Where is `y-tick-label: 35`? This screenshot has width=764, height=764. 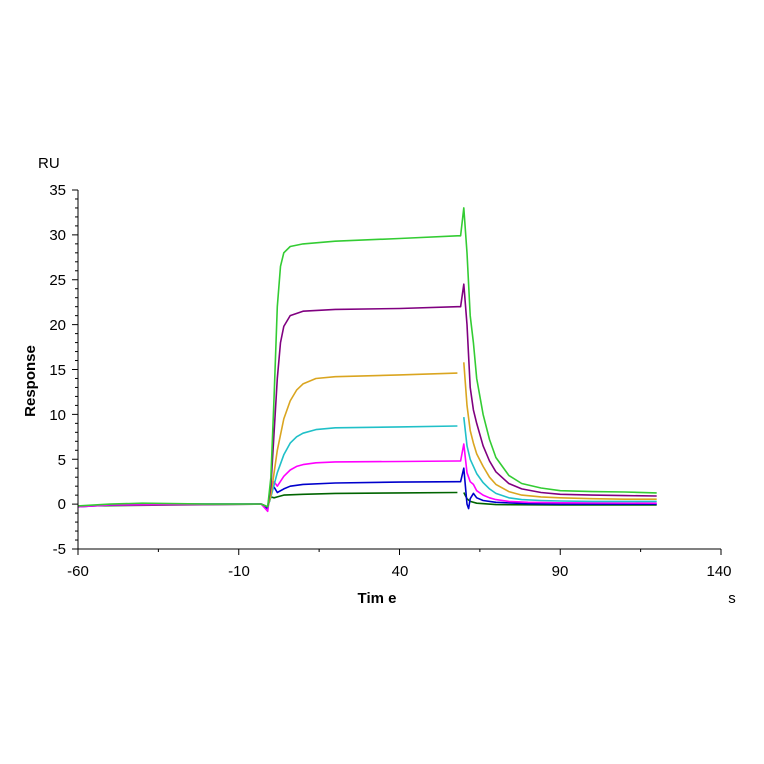
y-tick-label: 35 is located at coordinates (57, 190).